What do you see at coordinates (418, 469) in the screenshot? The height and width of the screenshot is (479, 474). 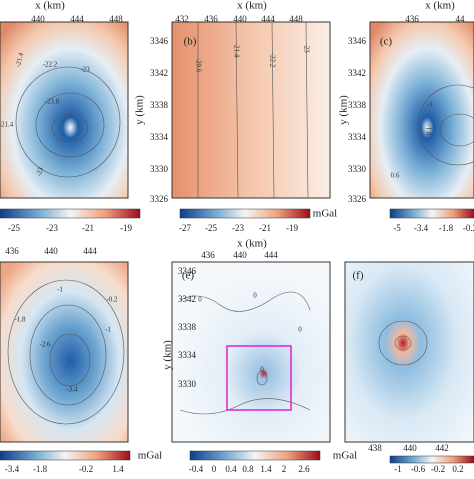 I see `colorbar-label: -0.6` at bounding box center [418, 469].